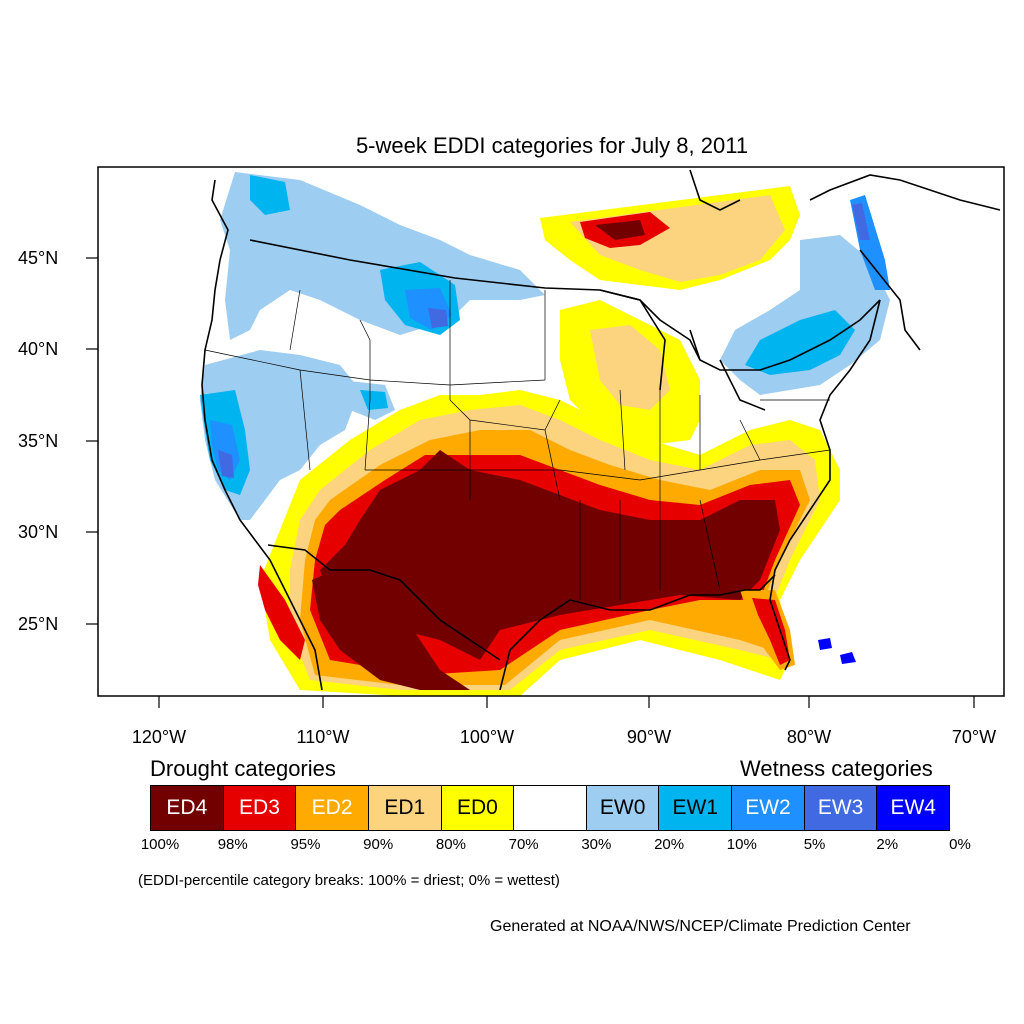 The image size is (1024, 1024). I want to click on lat-label-30: 30°N, so click(38, 532).